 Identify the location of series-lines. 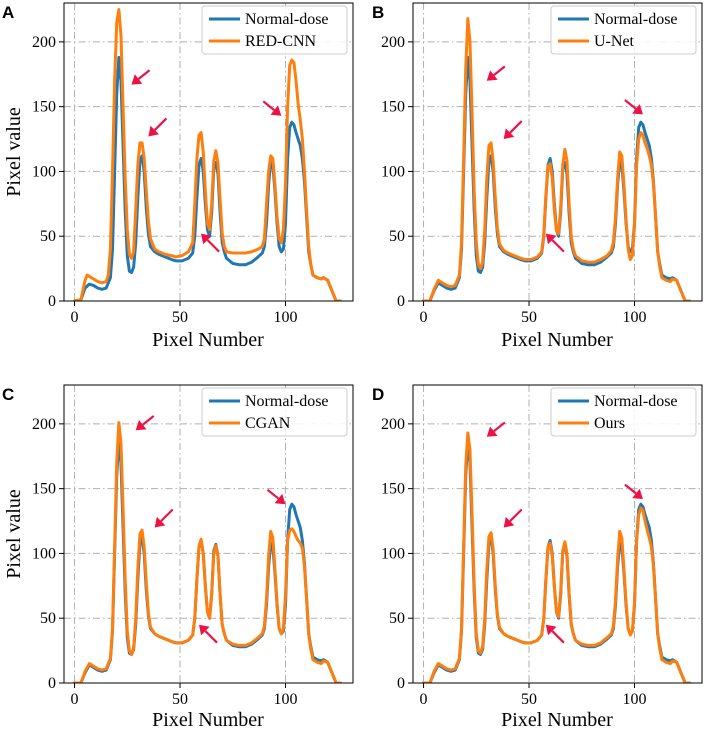
(556, 557).